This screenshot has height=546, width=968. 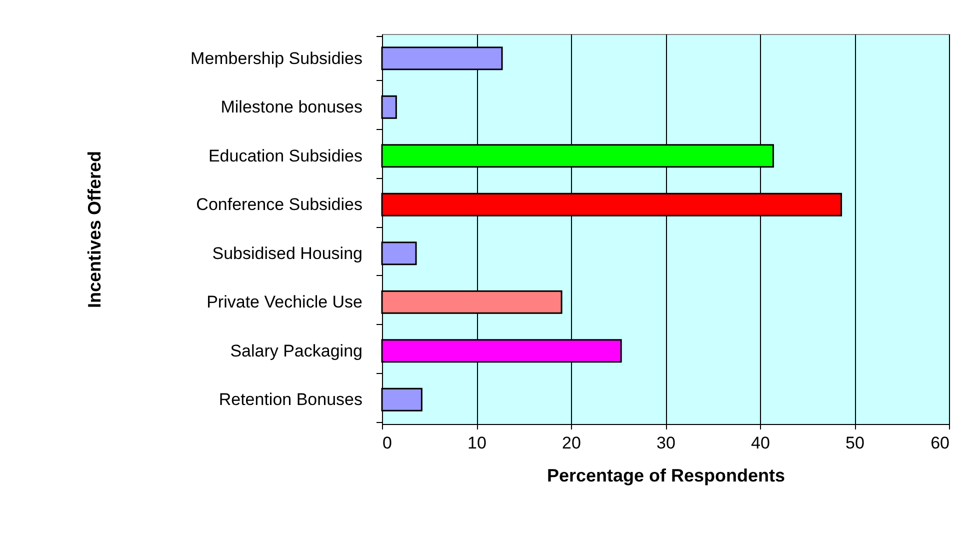 I want to click on x-tick-label: 0, so click(x=387, y=443).